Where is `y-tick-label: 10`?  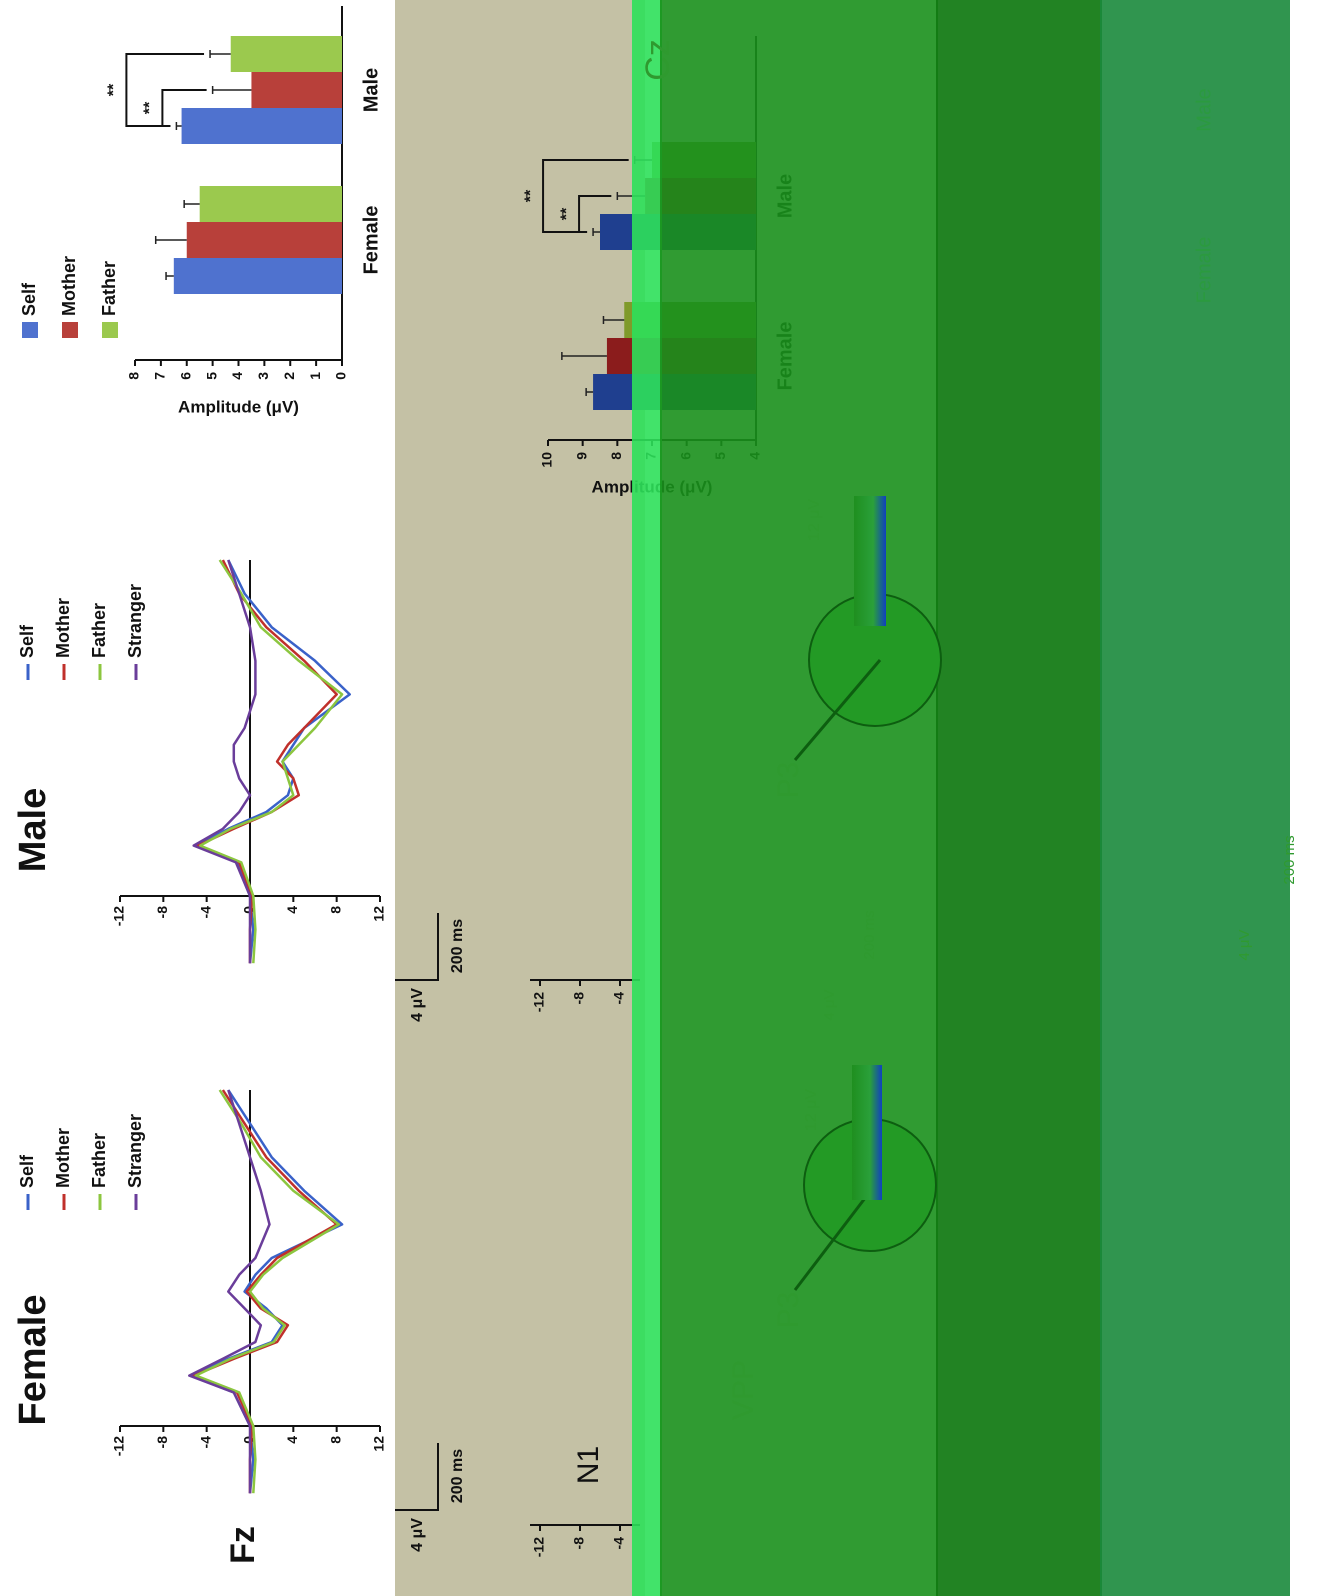
y-tick-label: 10 is located at coordinates (547, 460).